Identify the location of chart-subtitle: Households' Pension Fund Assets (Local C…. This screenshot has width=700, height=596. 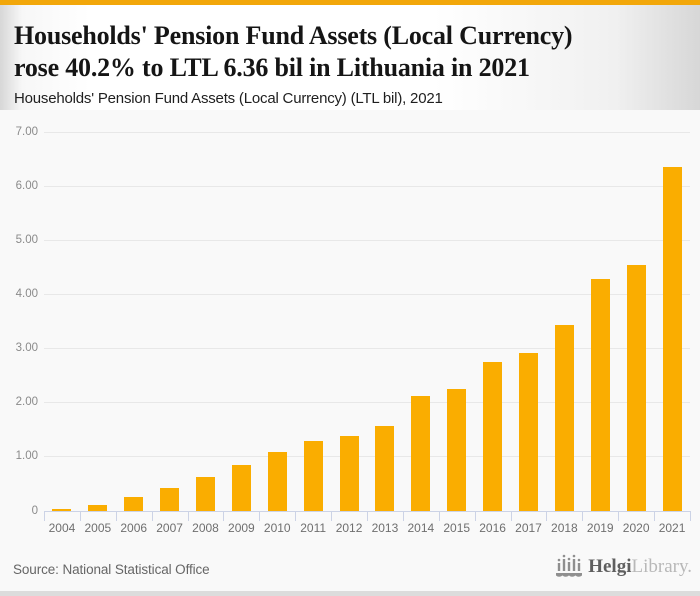
(228, 98).